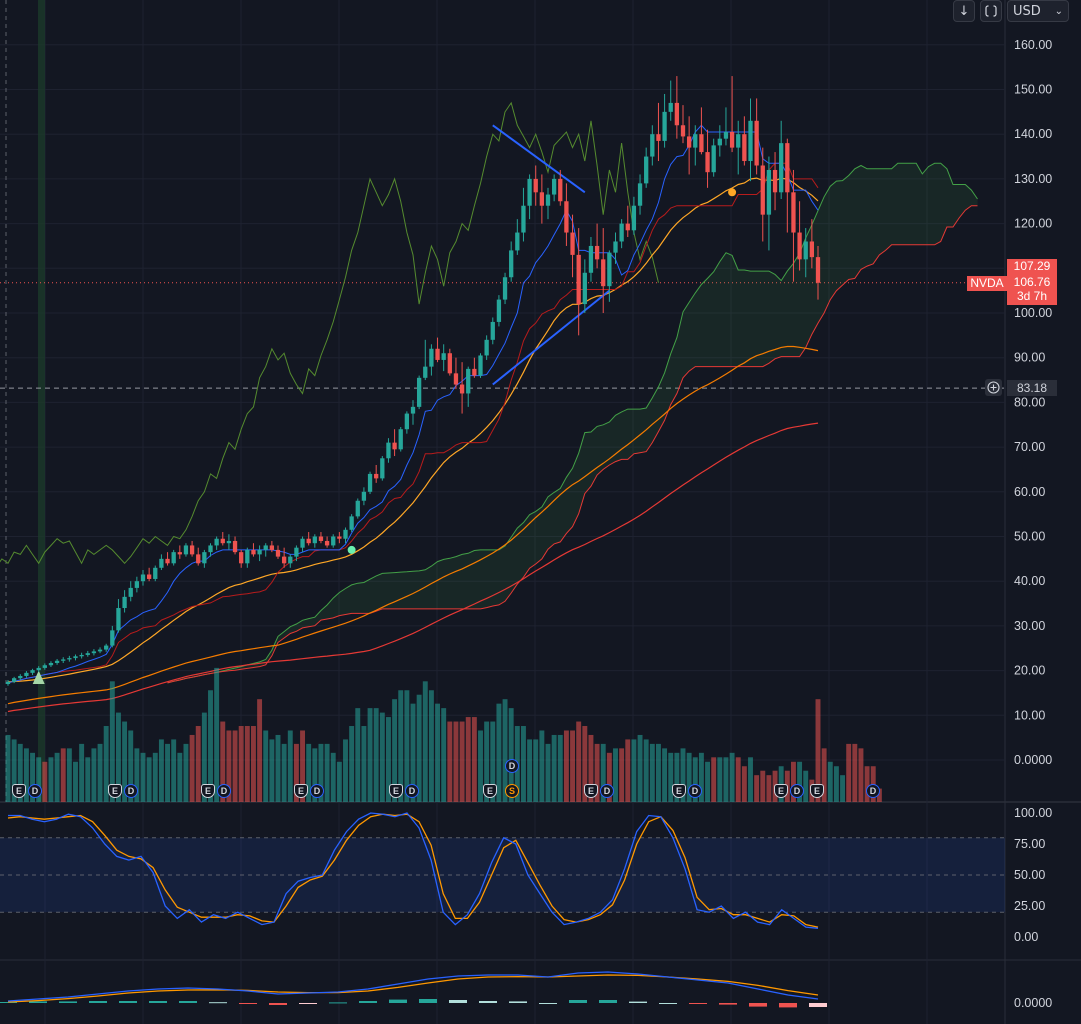  Describe the element at coordinates (987, 283) in the screenshot. I see `symbol-tag: NVDA` at that location.